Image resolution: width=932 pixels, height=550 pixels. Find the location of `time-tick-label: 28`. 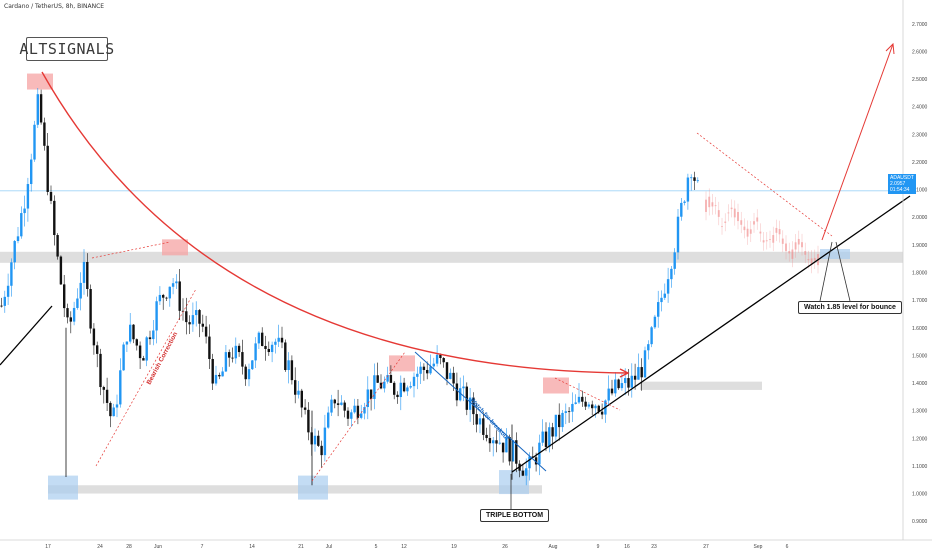

time-tick-label: 28 is located at coordinates (129, 547).